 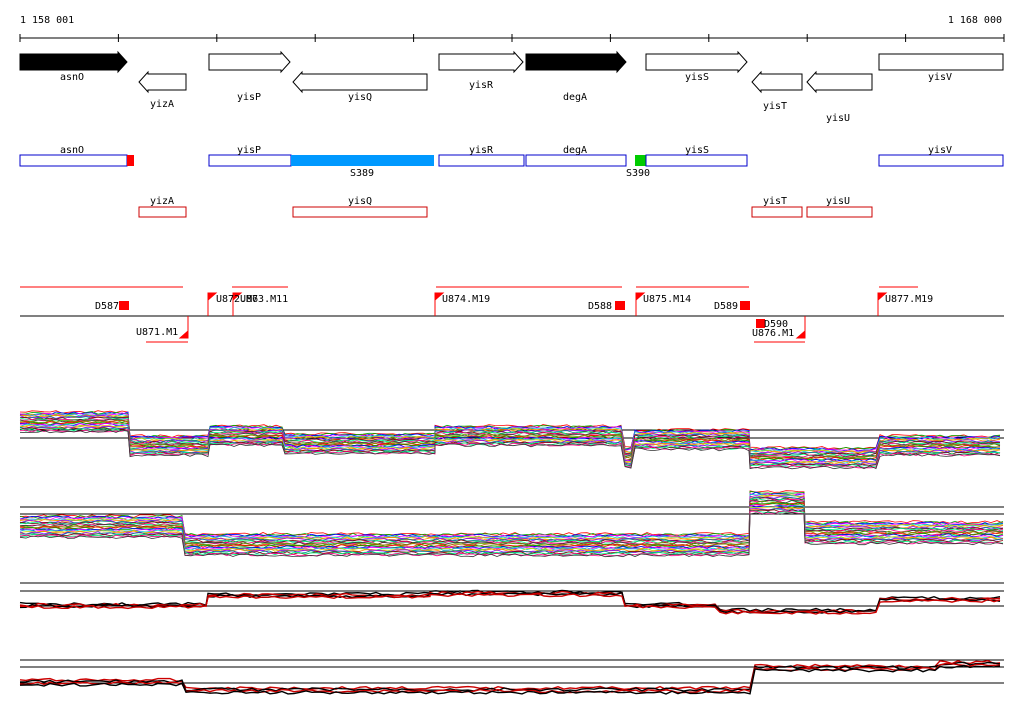 I want to click on gene-label-yisV: yisV, so click(x=940, y=77).